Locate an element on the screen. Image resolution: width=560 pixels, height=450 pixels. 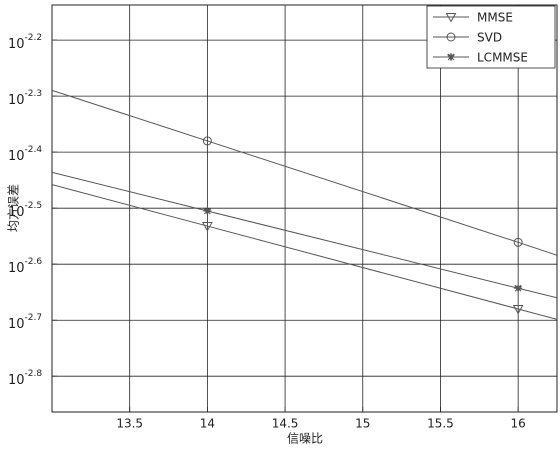
y-tick-exponent: -2.3 is located at coordinates (34, 94).